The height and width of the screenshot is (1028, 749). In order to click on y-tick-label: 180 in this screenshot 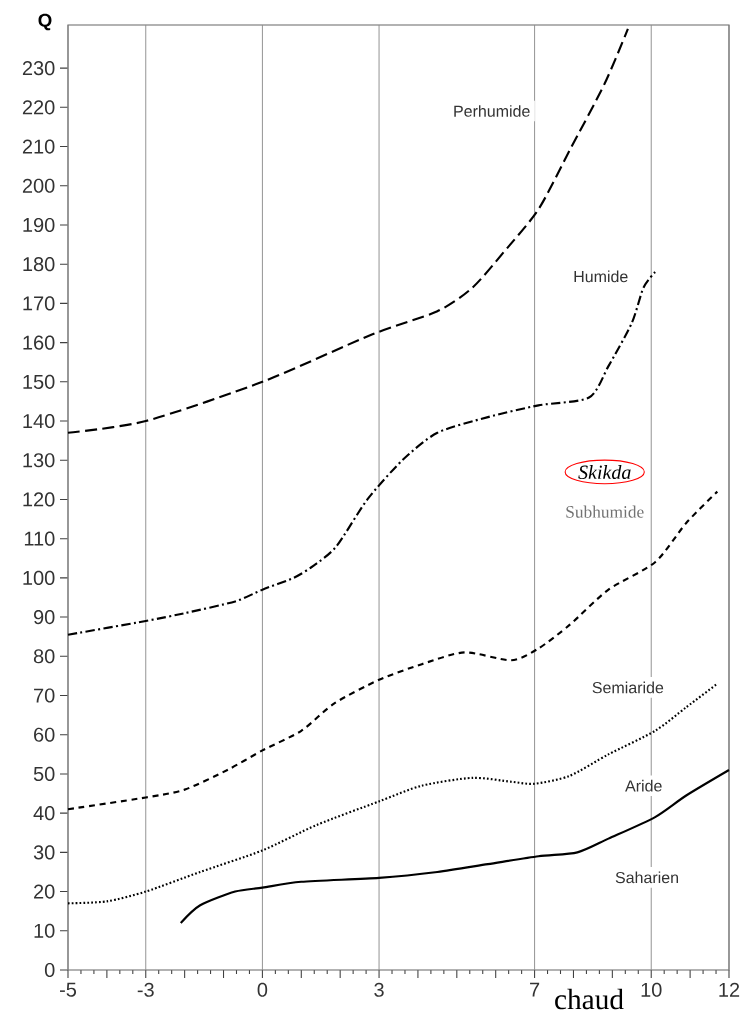, I will do `click(39, 264)`.